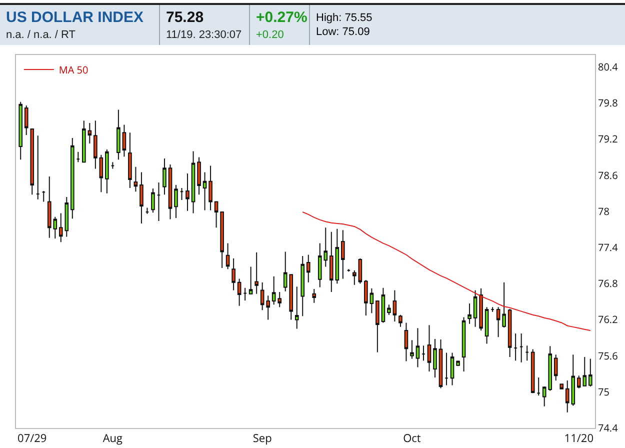  I want to click on x-tick-label: Aug, so click(112, 438).